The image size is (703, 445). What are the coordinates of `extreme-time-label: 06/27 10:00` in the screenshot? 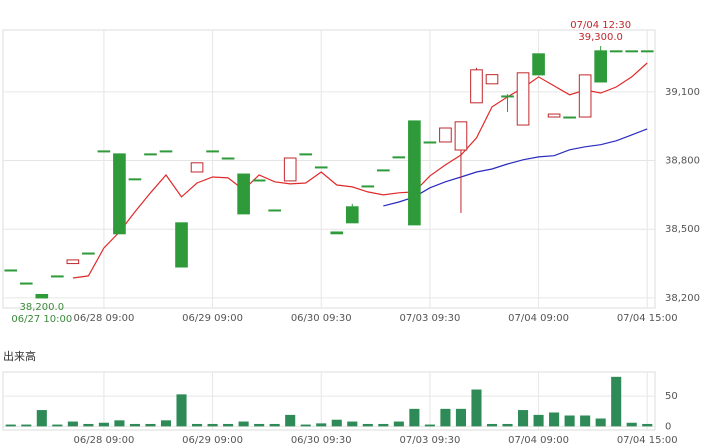 It's located at (41, 319).